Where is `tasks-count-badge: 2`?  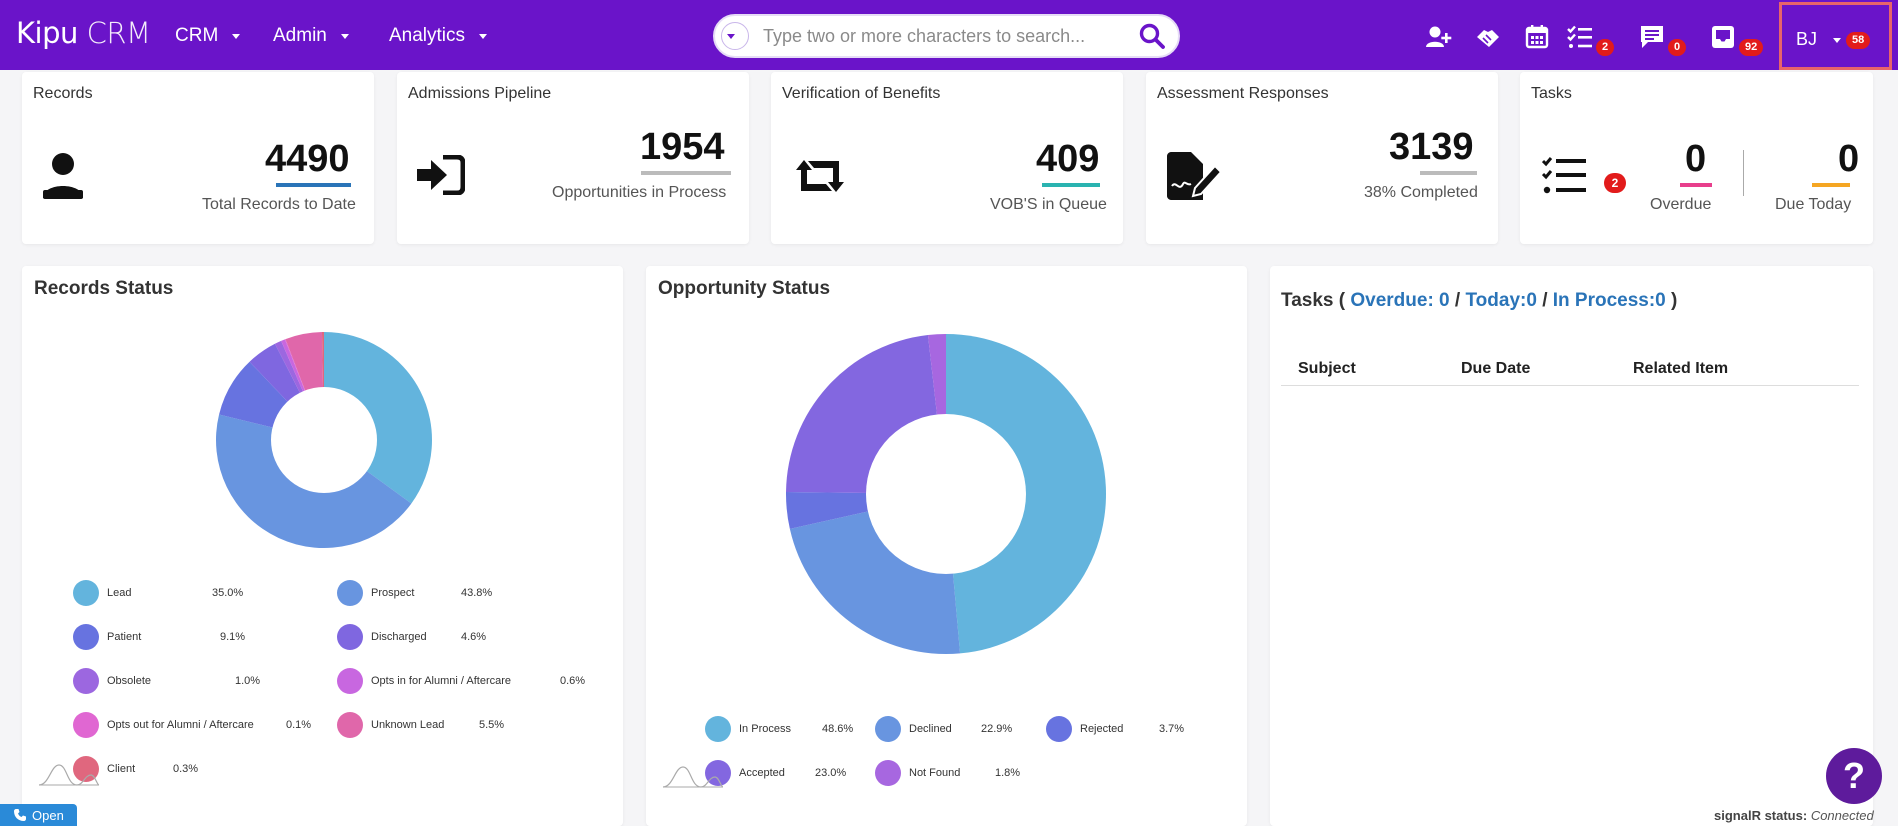
tasks-count-badge: 2 is located at coordinates (1605, 47).